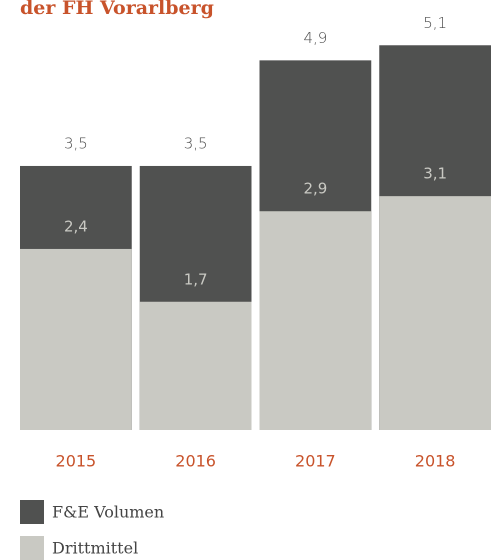  I want to click on total-label: 4,9, so click(315, 38).